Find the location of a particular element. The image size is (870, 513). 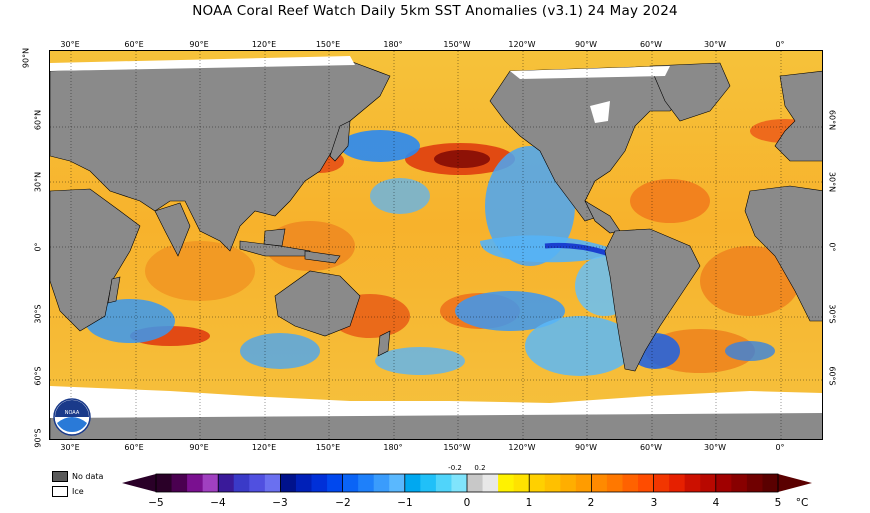

colorbar-bands is located at coordinates (467, 483).